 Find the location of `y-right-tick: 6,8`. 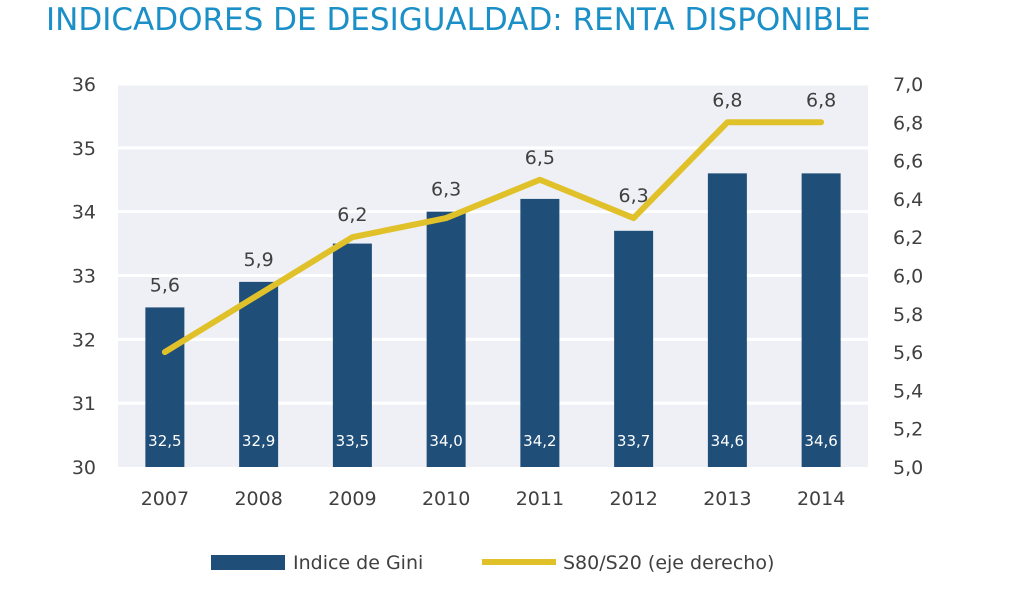

y-right-tick: 6,8 is located at coordinates (908, 123).